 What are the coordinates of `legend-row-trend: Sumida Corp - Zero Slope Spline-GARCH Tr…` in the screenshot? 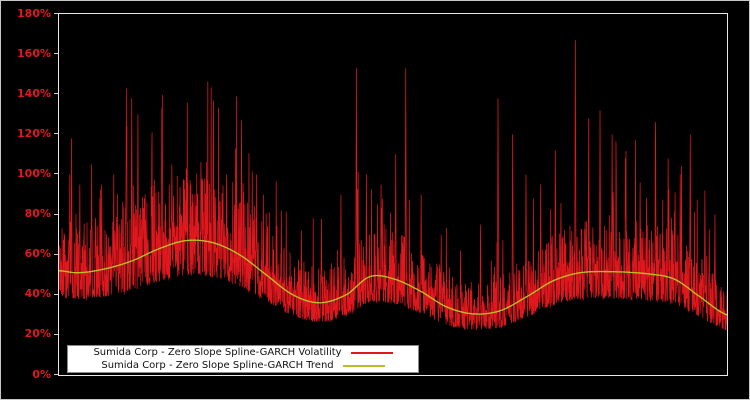 It's located at (243, 365).